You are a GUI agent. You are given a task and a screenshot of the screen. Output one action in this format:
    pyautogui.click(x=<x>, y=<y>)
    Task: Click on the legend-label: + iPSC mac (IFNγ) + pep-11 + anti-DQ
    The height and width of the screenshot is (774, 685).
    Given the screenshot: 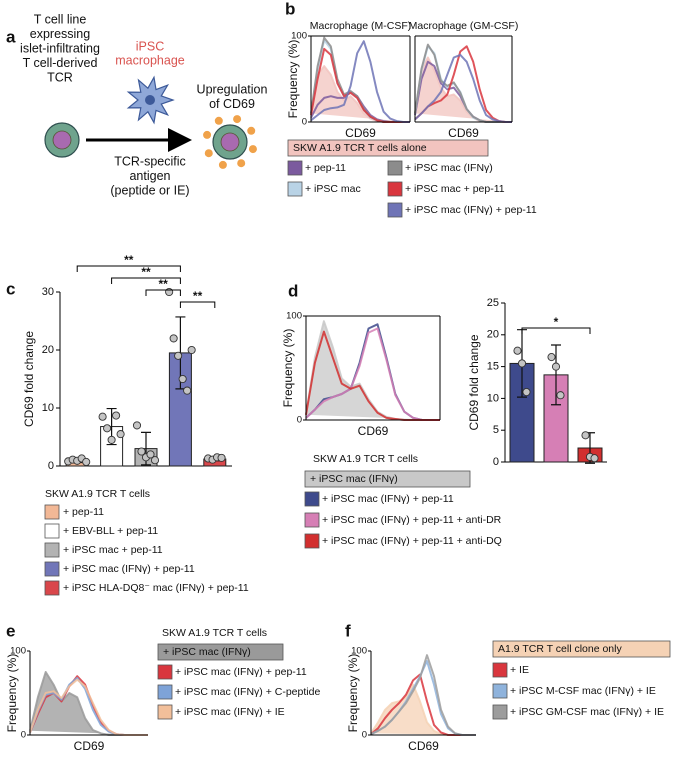 What is the action you would take?
    pyautogui.click(x=412, y=541)
    